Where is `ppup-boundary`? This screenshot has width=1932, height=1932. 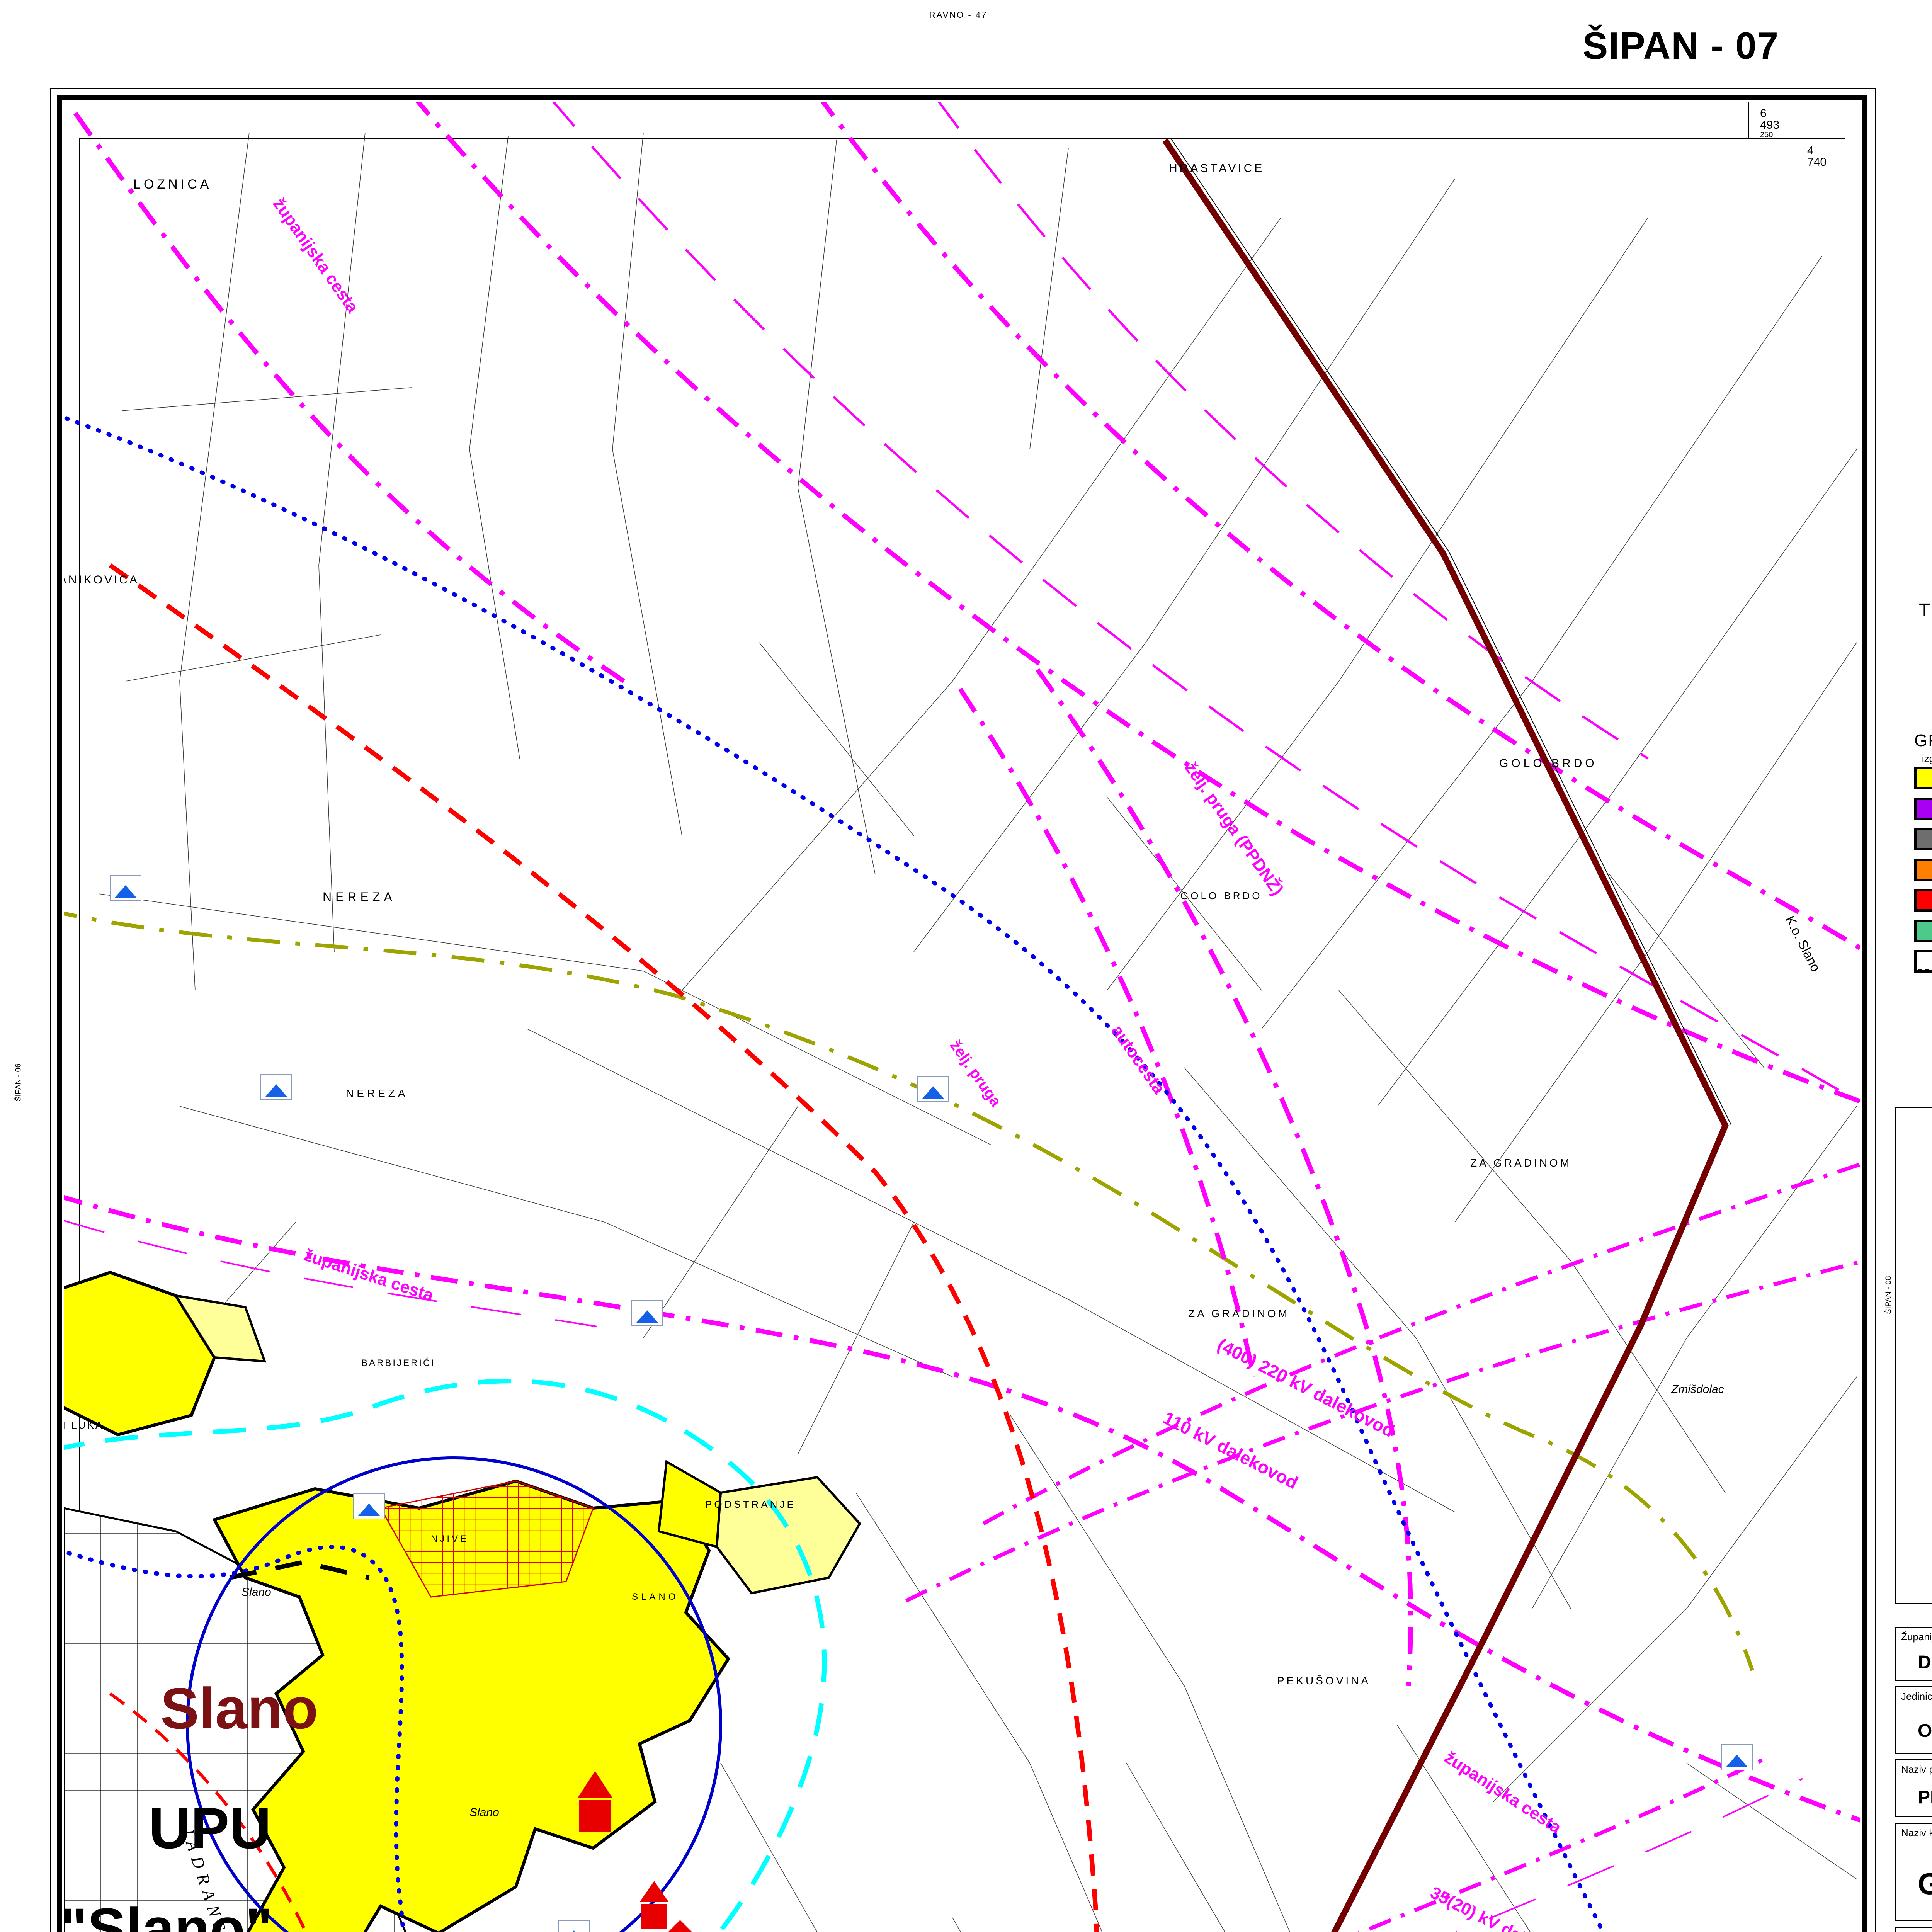
ppup-boundary is located at coordinates (300, 1570).